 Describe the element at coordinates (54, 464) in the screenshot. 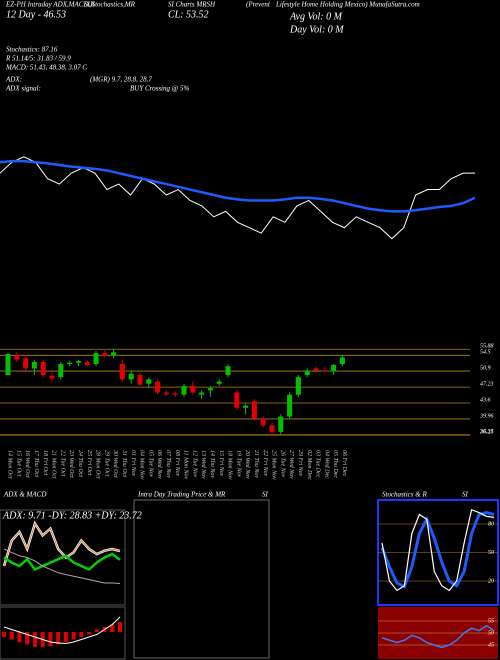

I see `date-label: 21 Mon Oct` at that location.